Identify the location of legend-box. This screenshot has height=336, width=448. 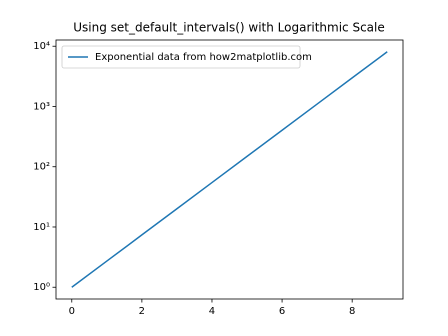
(181, 57).